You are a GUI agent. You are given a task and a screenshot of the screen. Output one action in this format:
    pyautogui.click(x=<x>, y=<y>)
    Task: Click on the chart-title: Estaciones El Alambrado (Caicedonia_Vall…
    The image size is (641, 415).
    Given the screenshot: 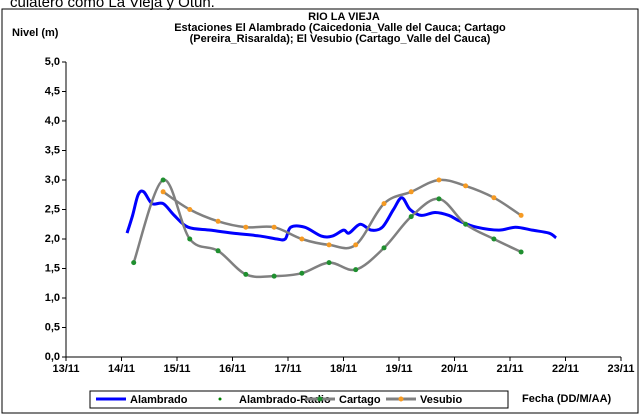 What is the action you would take?
    pyautogui.click(x=340, y=28)
    